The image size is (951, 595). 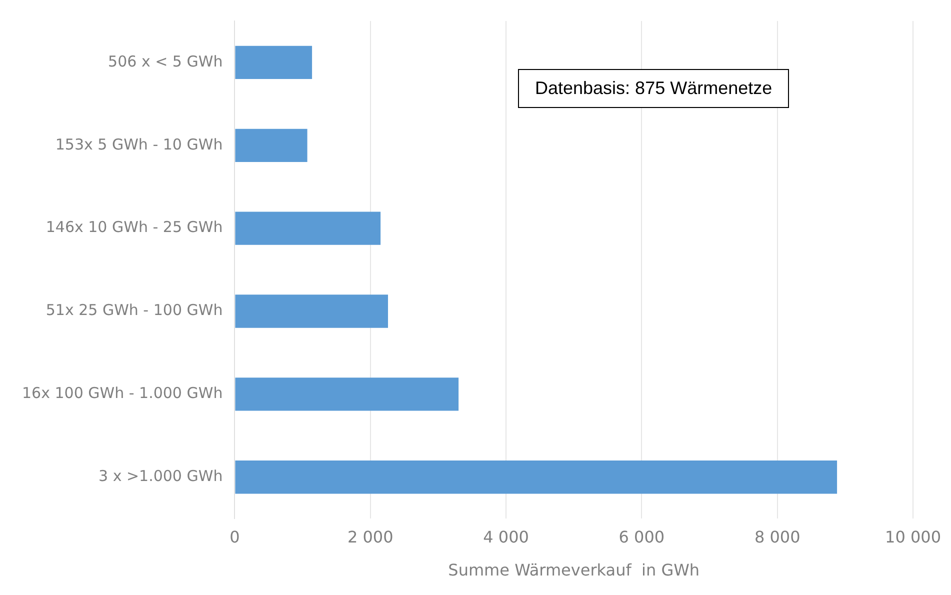 I want to click on y-tick-label: 153x 5 GWh - 10 GWh, so click(x=139, y=144).